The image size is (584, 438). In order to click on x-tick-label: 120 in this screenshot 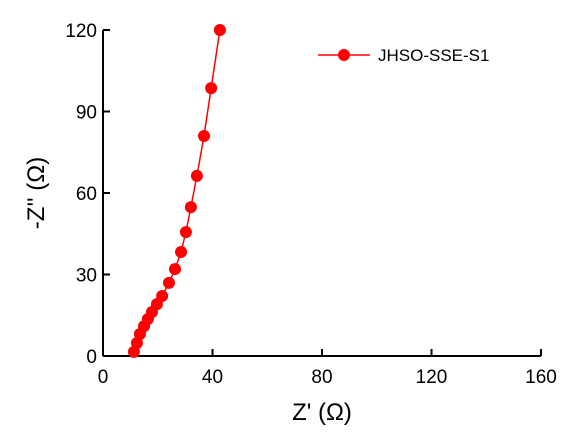, I will do `click(432, 377)`.